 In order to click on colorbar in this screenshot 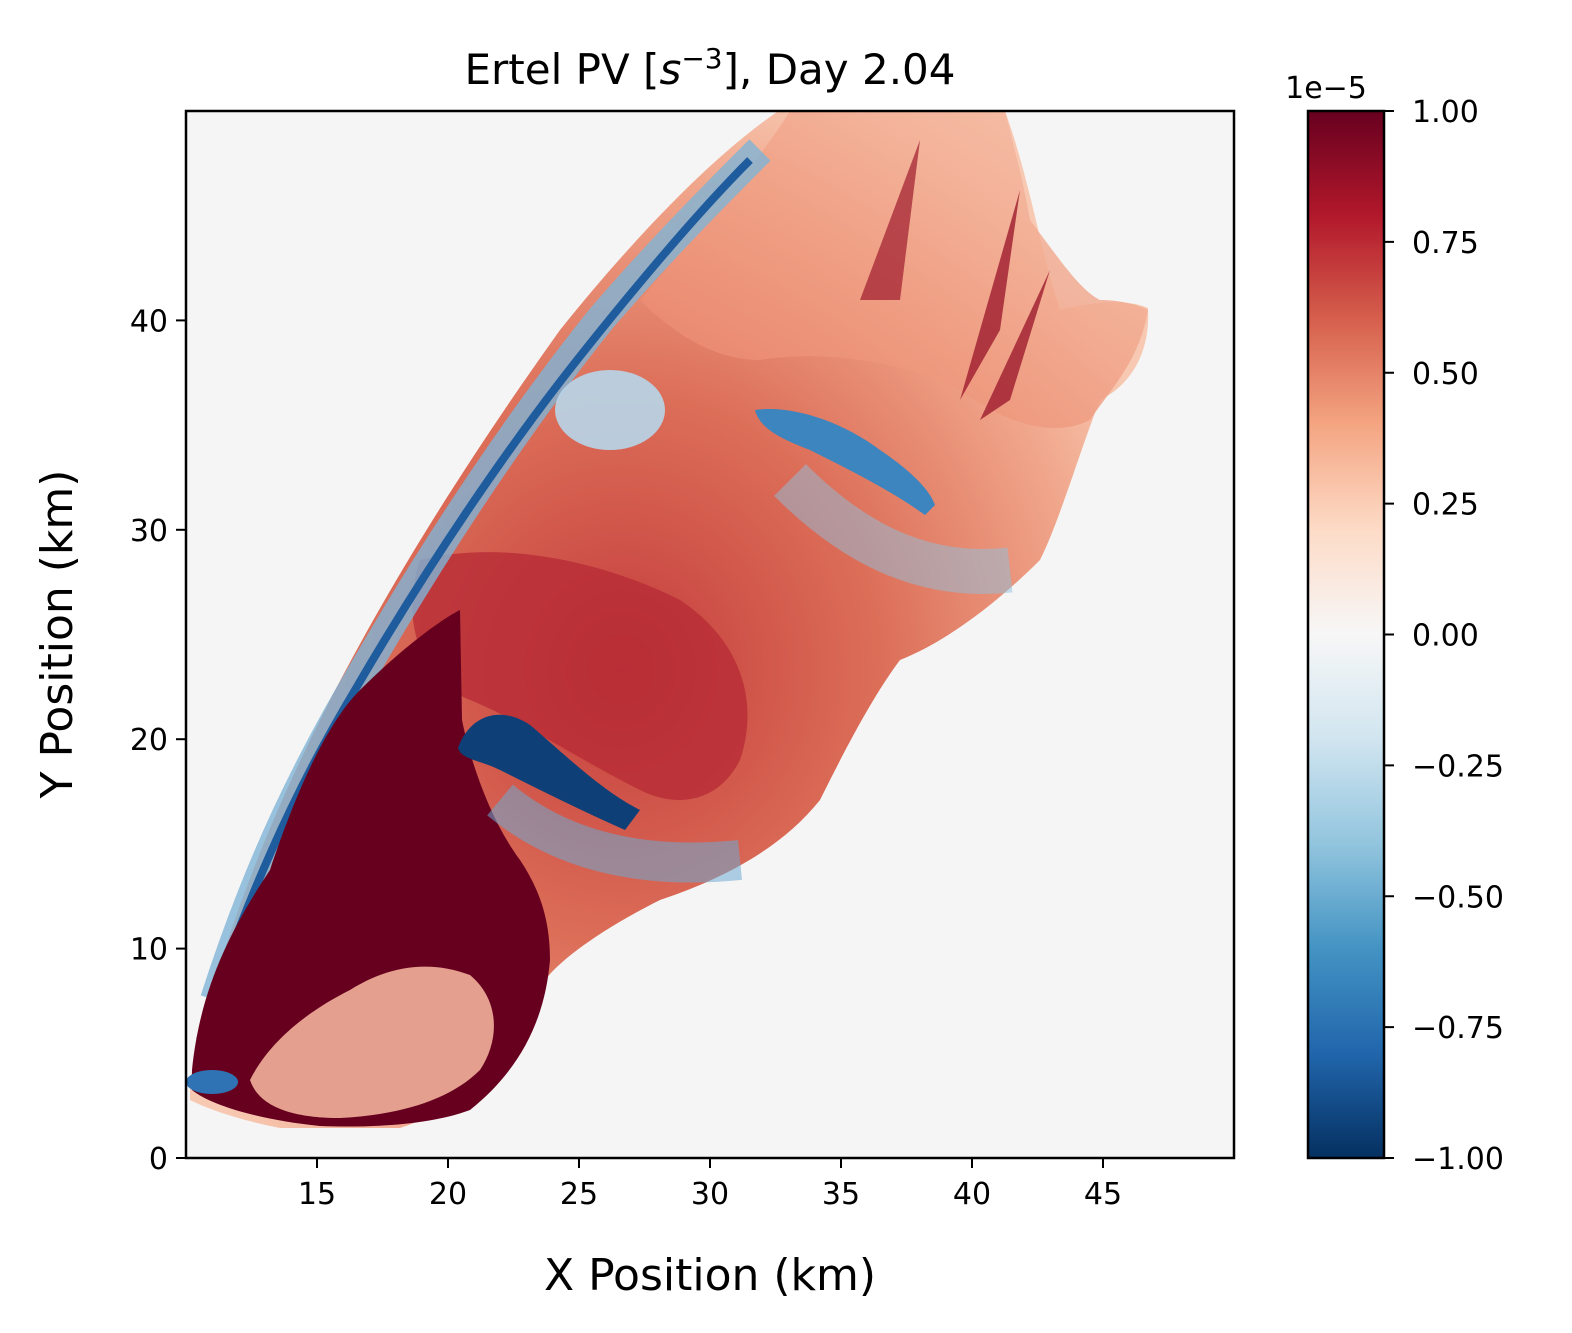, I will do `click(1346, 634)`.